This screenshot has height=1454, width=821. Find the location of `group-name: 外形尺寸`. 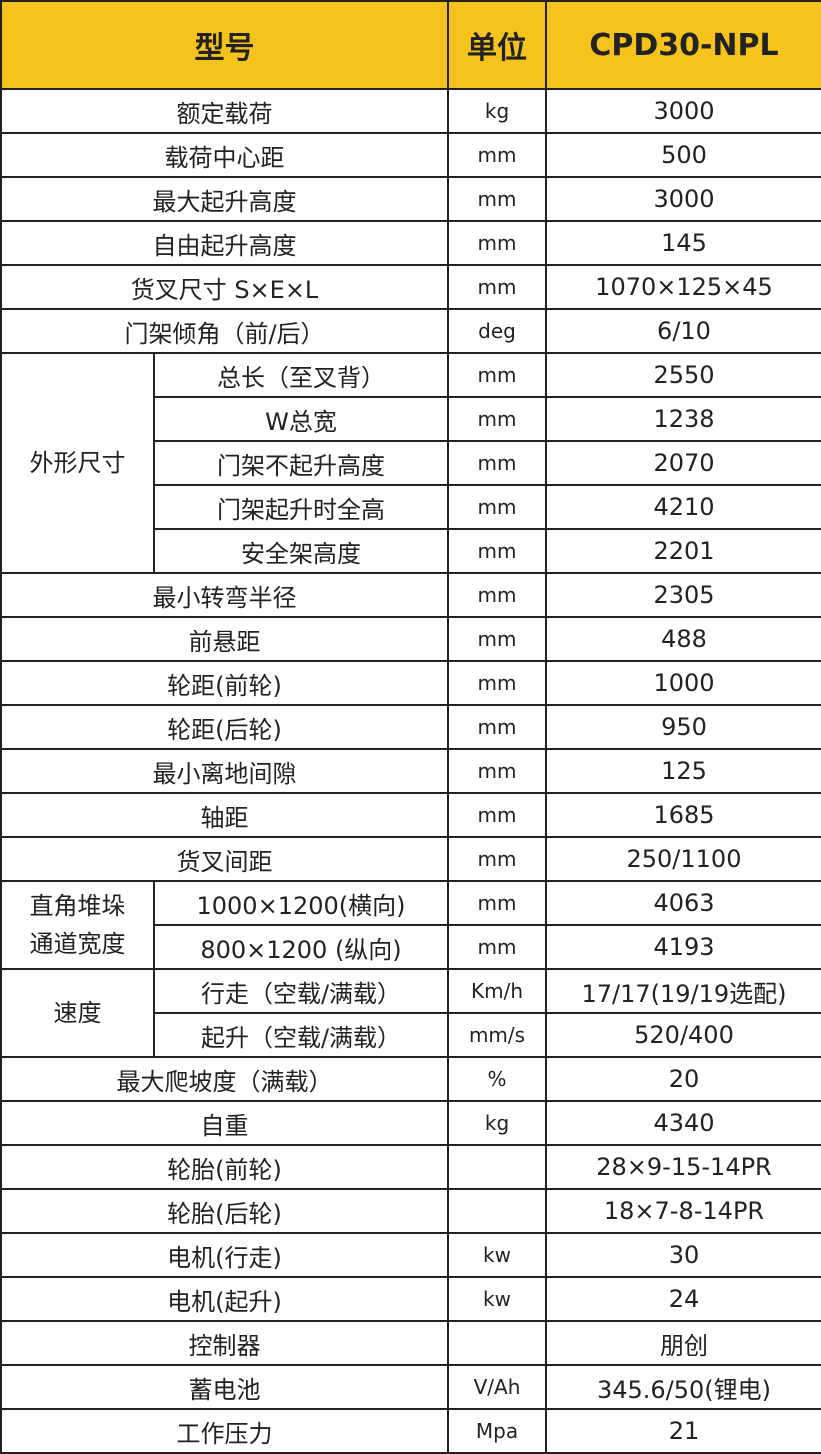

group-name: 外形尺寸 is located at coordinates (77, 463).